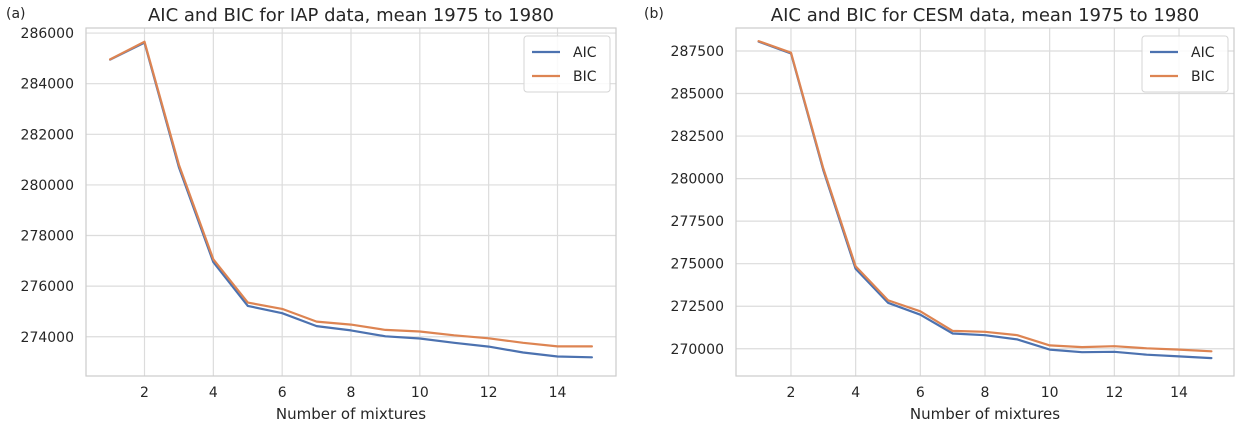  What do you see at coordinates (697, 95) in the screenshot?
I see `y-tick-label: 285000` at bounding box center [697, 95].